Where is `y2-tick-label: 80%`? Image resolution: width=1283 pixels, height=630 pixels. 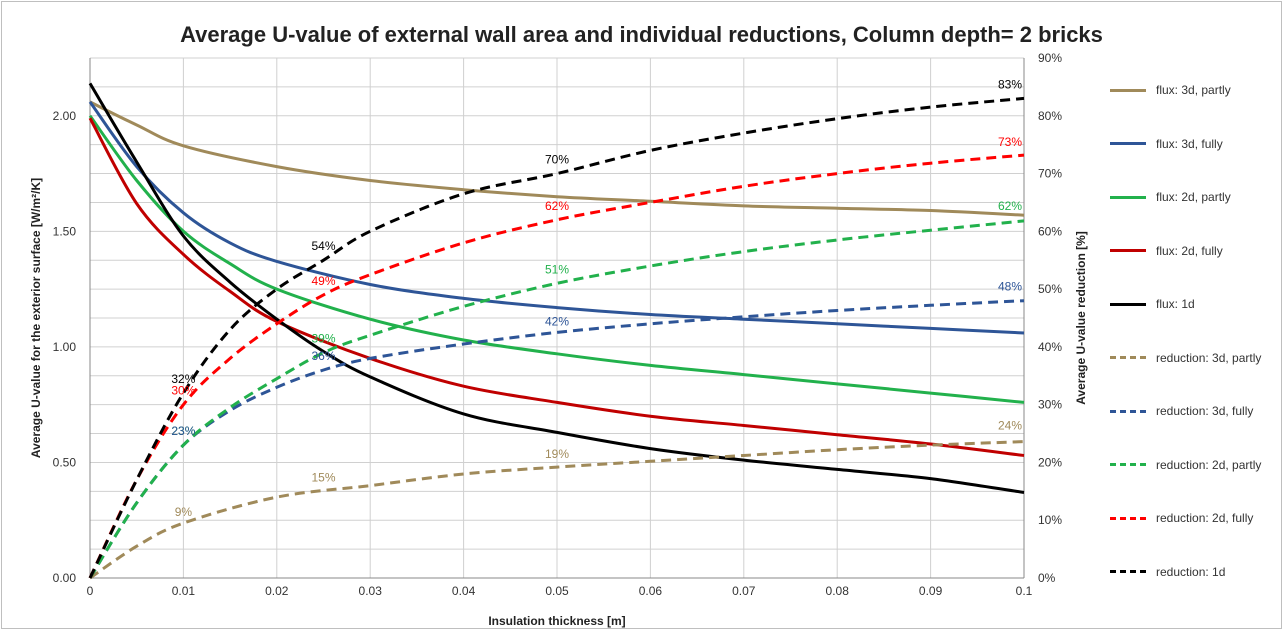
y2-tick-label: 80% is located at coordinates (1050, 116).